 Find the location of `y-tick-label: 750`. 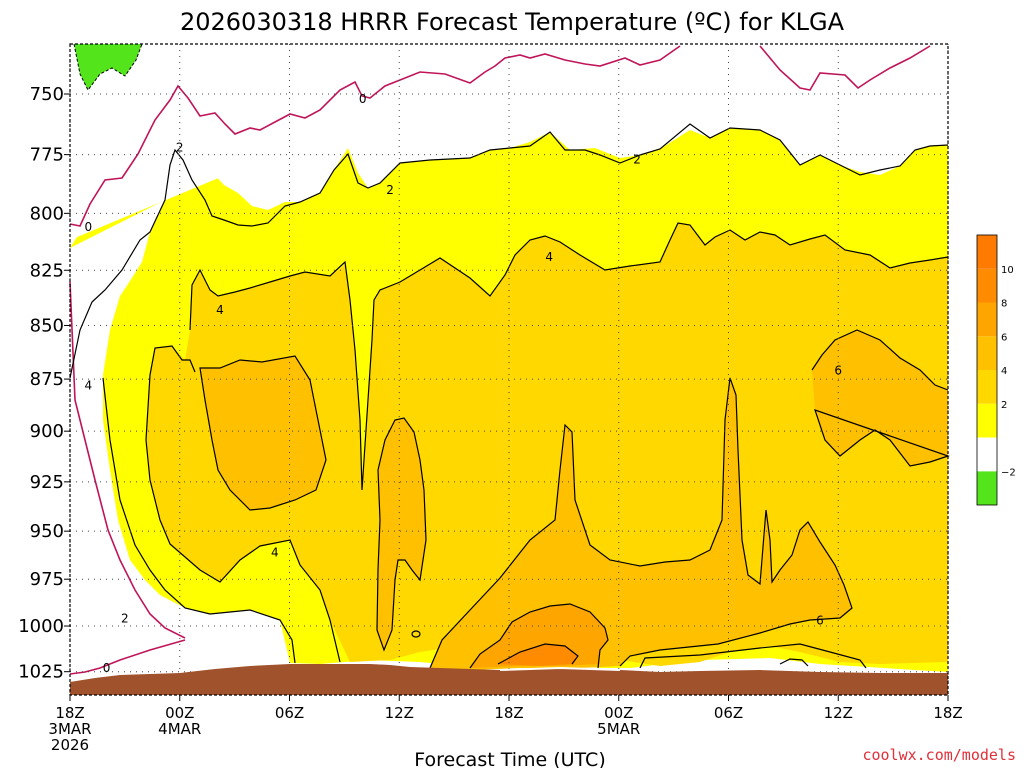

y-tick-label: 750 is located at coordinates (47, 94).